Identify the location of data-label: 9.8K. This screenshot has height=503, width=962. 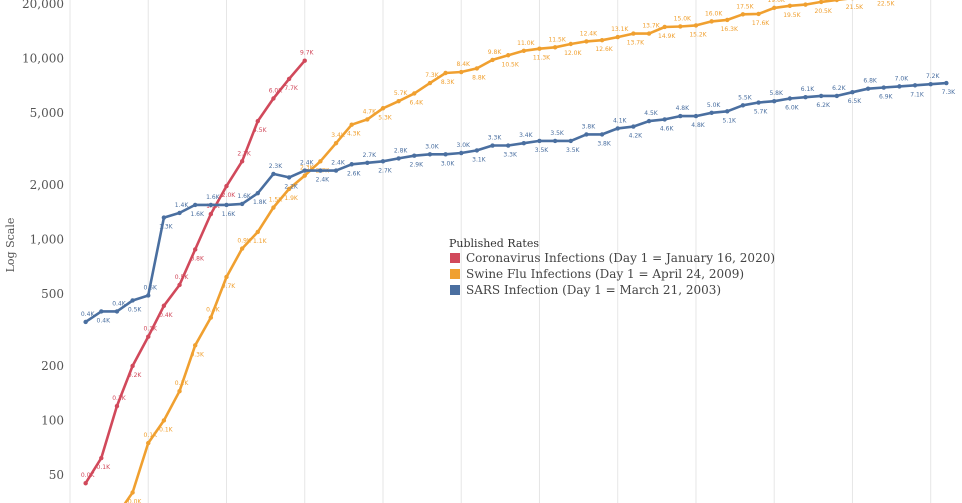
(495, 52).